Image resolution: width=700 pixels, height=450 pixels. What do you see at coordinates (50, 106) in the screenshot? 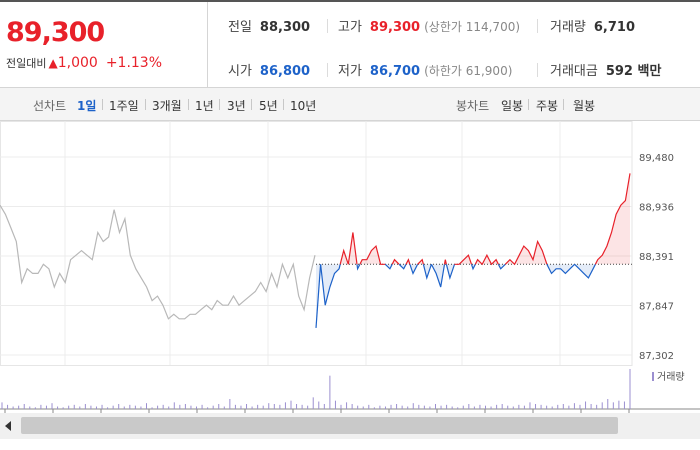
I see `line-chart-title: 선차트` at bounding box center [50, 106].